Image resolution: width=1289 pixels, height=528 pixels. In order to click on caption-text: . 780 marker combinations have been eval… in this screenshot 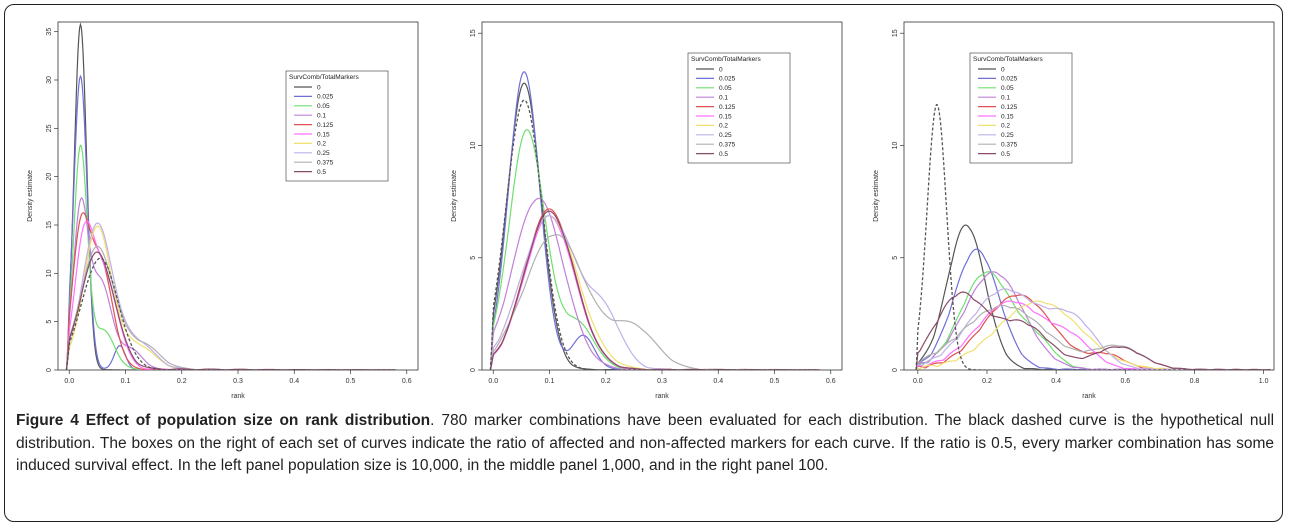, I will do `click(645, 443)`.